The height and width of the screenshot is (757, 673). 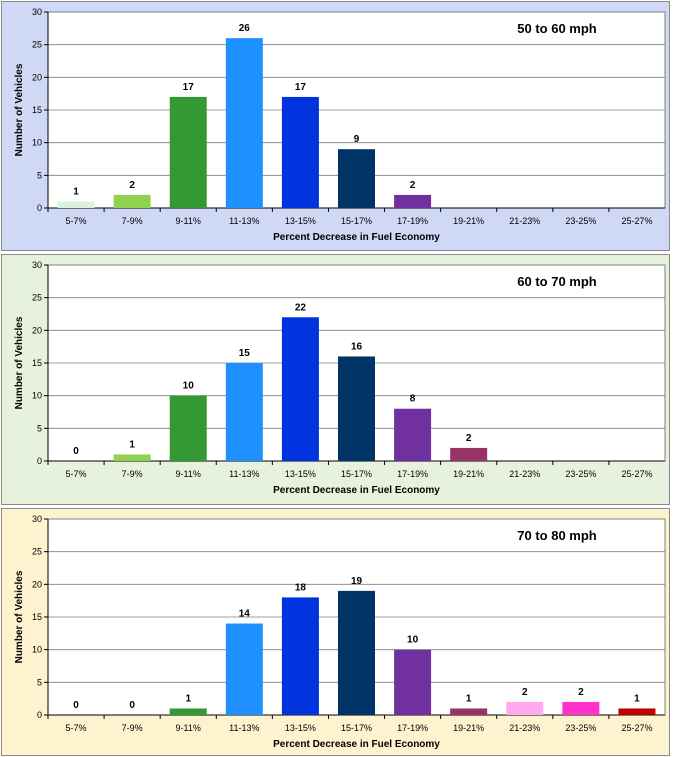 I want to click on data-label: 14, so click(x=245, y=614).